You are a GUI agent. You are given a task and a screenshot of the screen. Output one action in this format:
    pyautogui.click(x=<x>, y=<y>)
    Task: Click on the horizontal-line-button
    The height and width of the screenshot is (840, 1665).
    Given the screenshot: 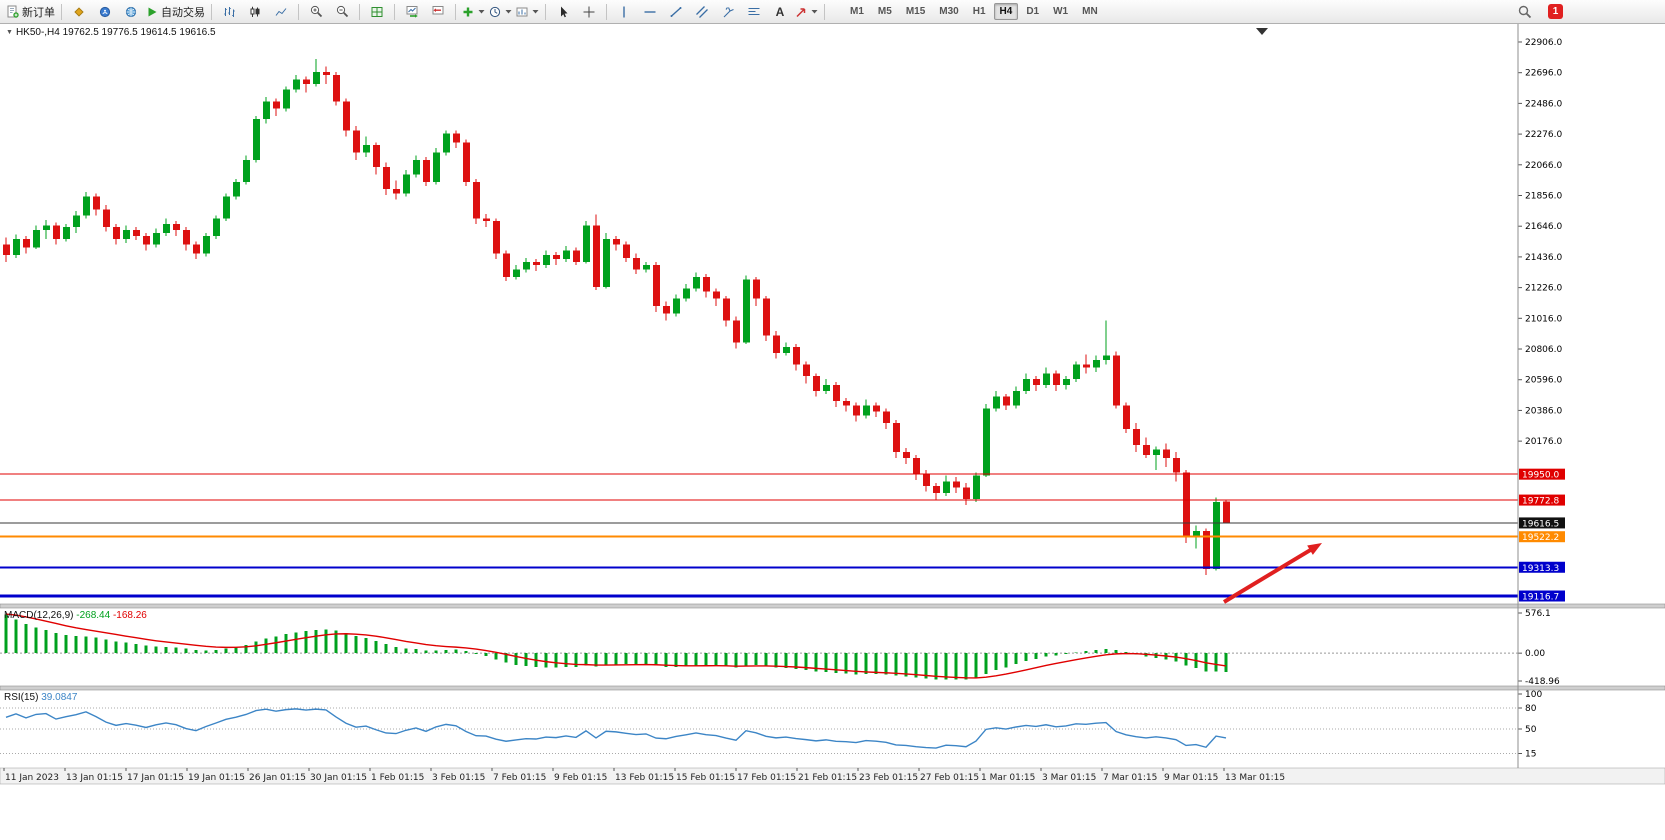 What is the action you would take?
    pyautogui.click(x=650, y=12)
    